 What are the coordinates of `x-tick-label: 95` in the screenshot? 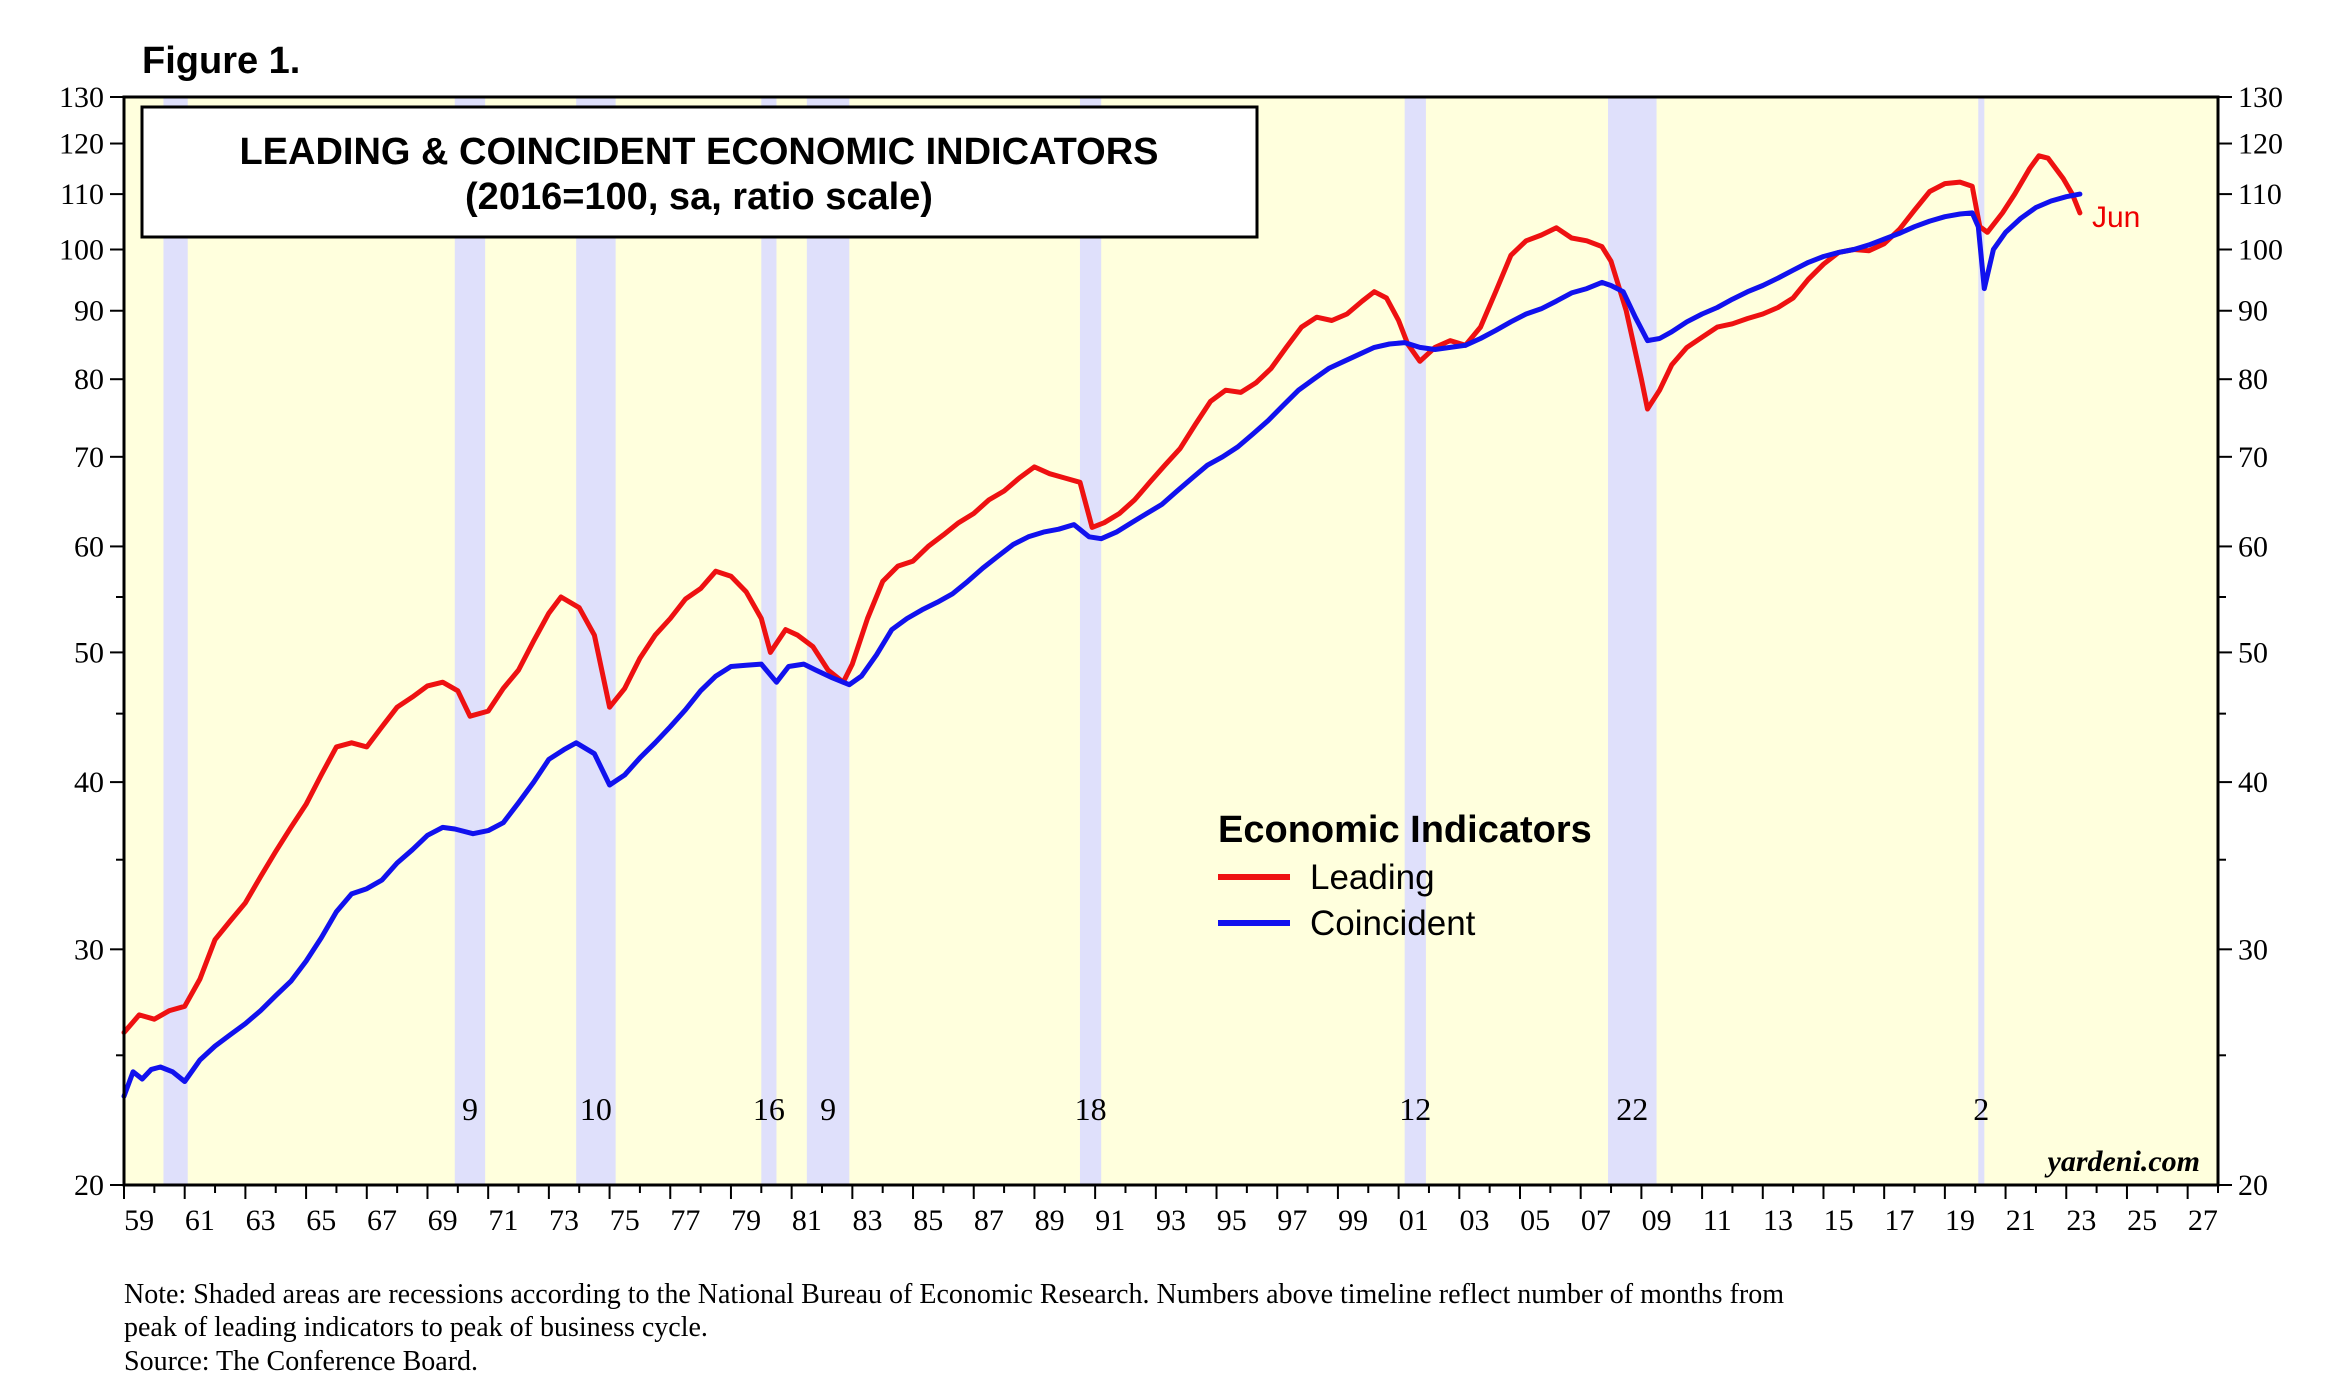 It's located at (1232, 1220).